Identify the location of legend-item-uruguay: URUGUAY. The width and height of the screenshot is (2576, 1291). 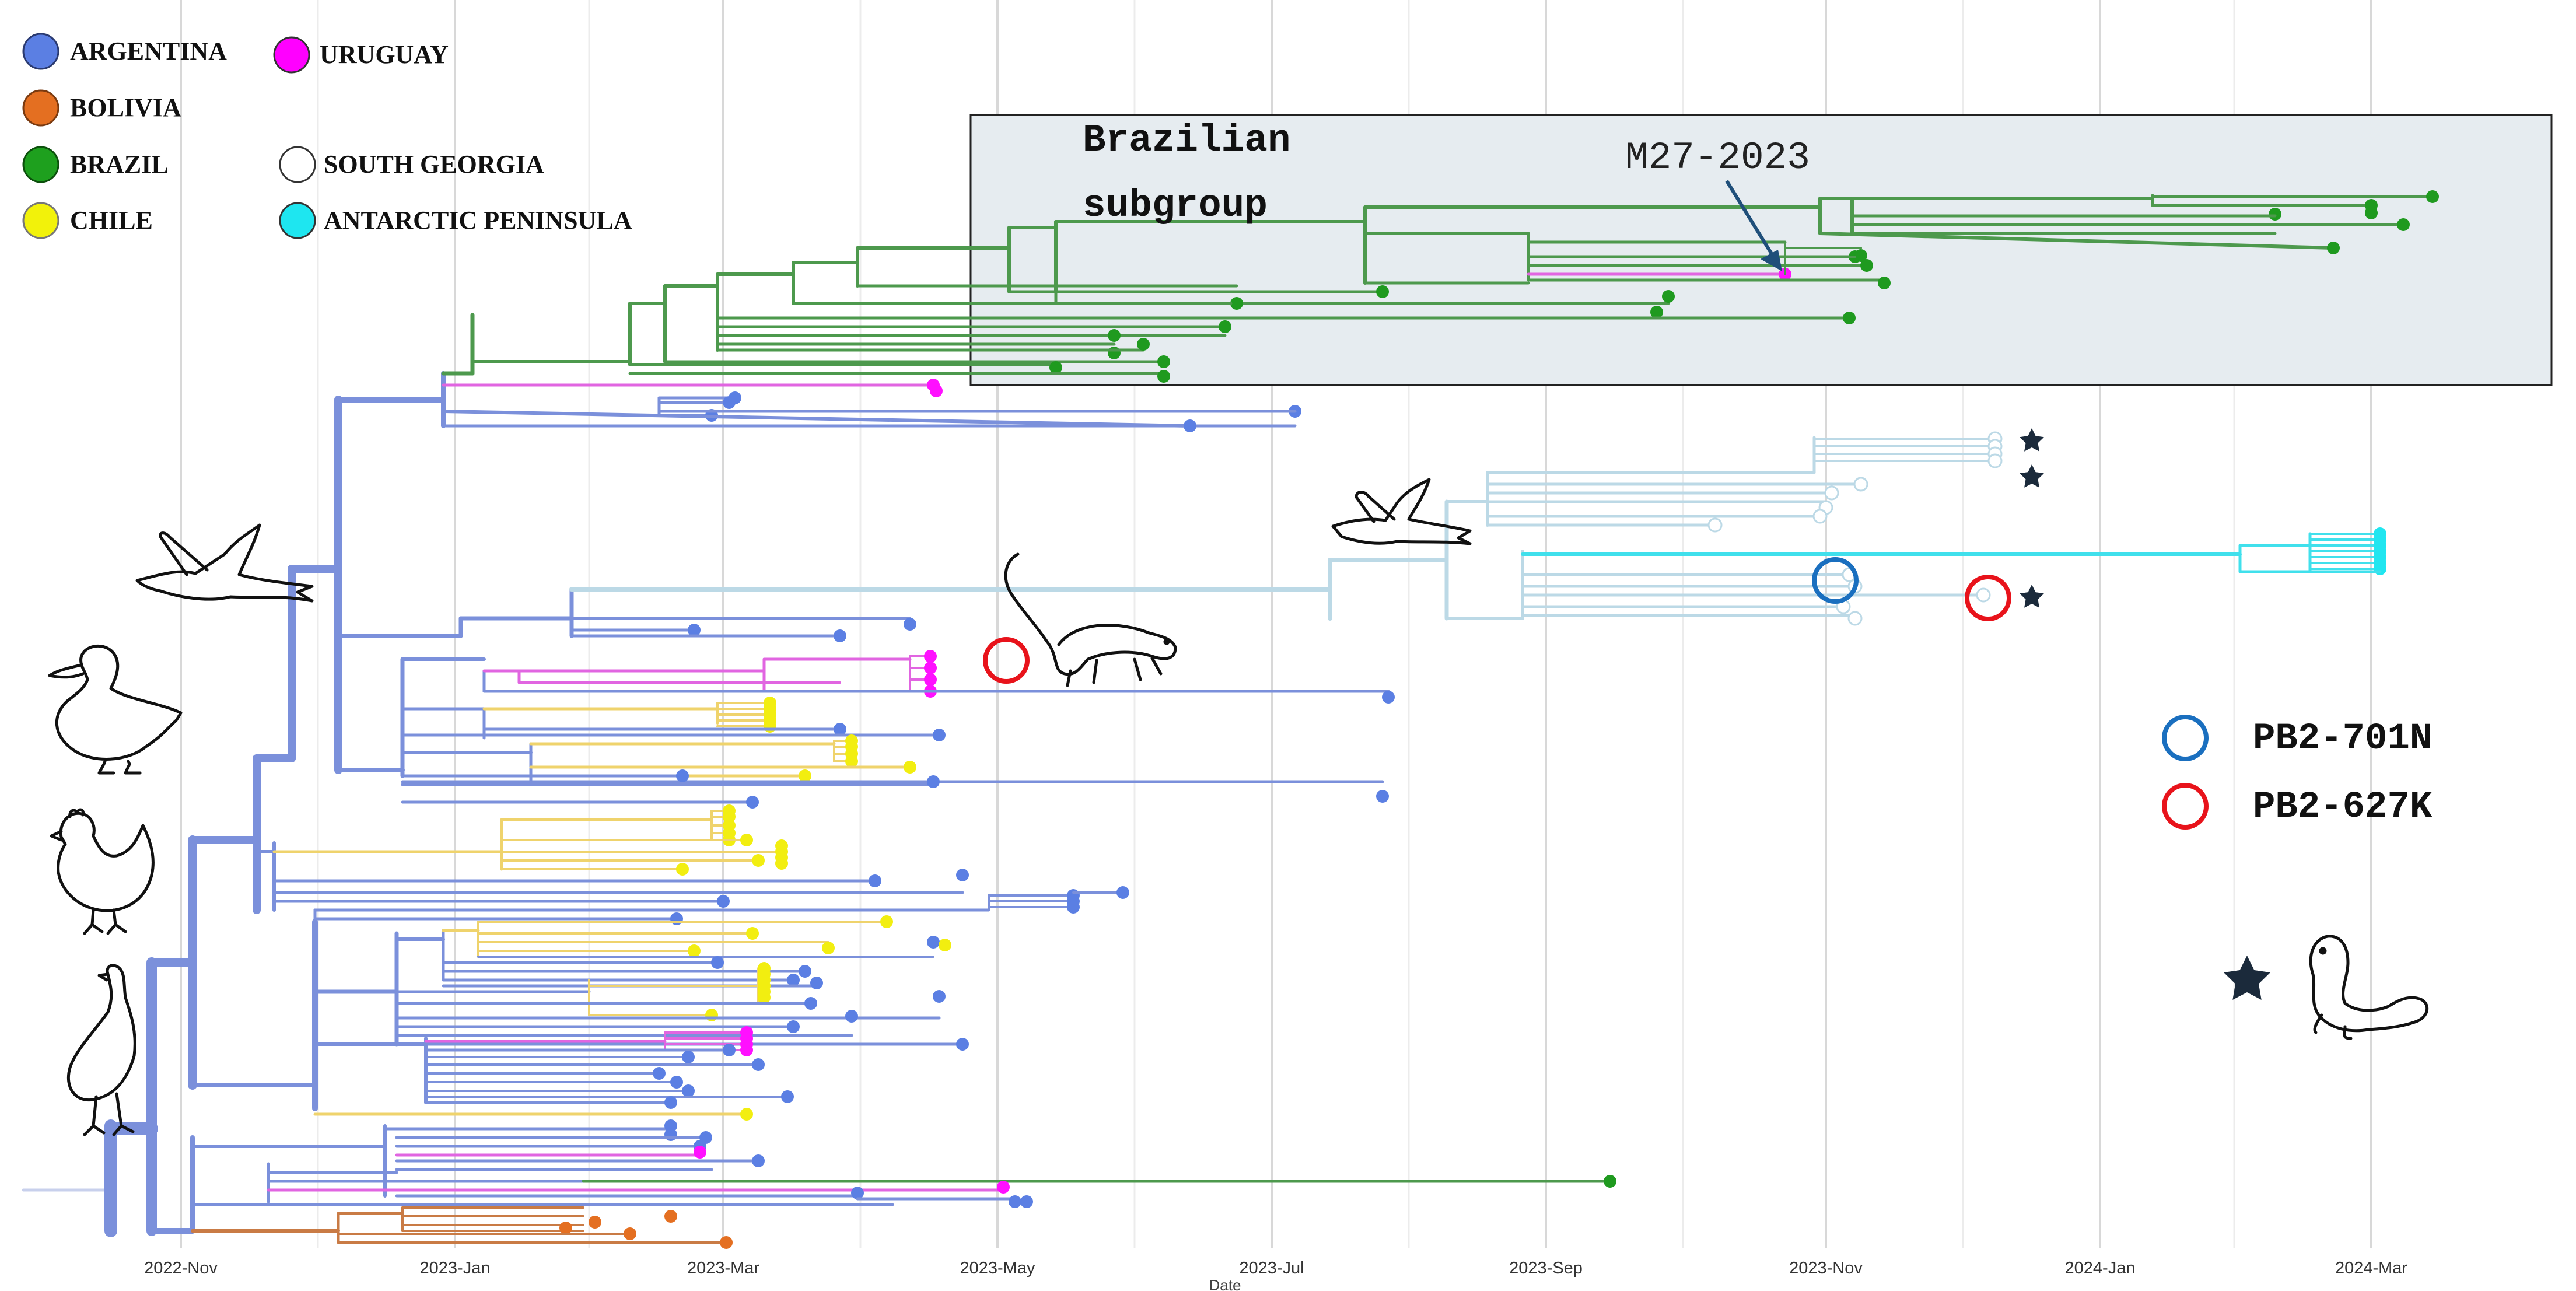
(361, 55).